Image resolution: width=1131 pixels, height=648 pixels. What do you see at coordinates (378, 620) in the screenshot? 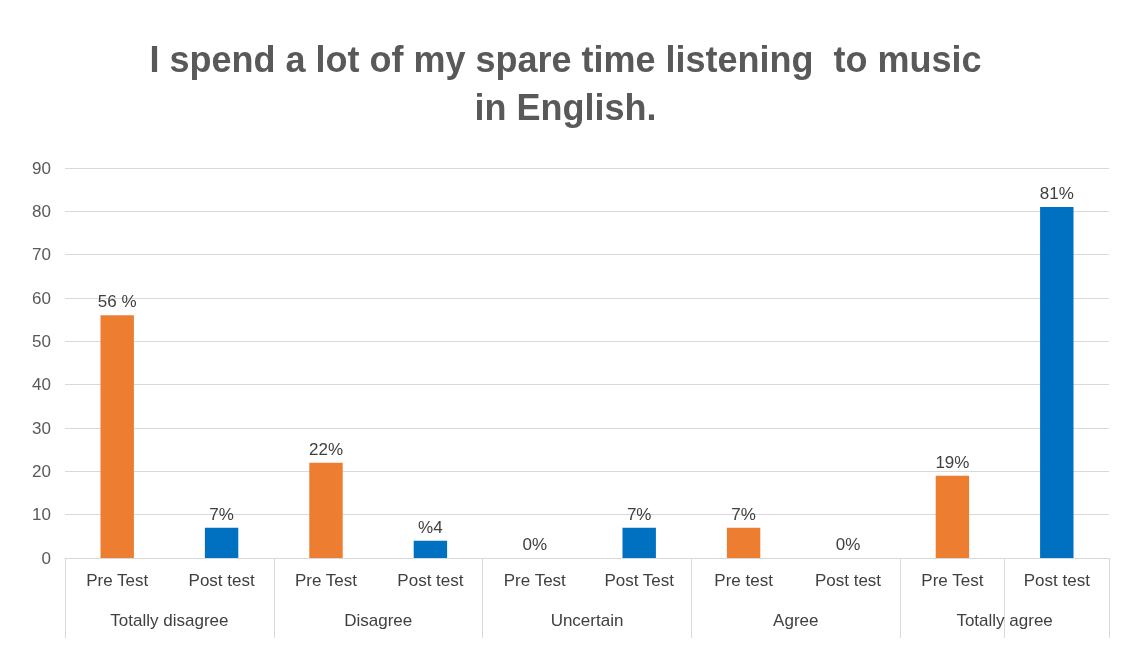
I see `text: Disagree` at bounding box center [378, 620].